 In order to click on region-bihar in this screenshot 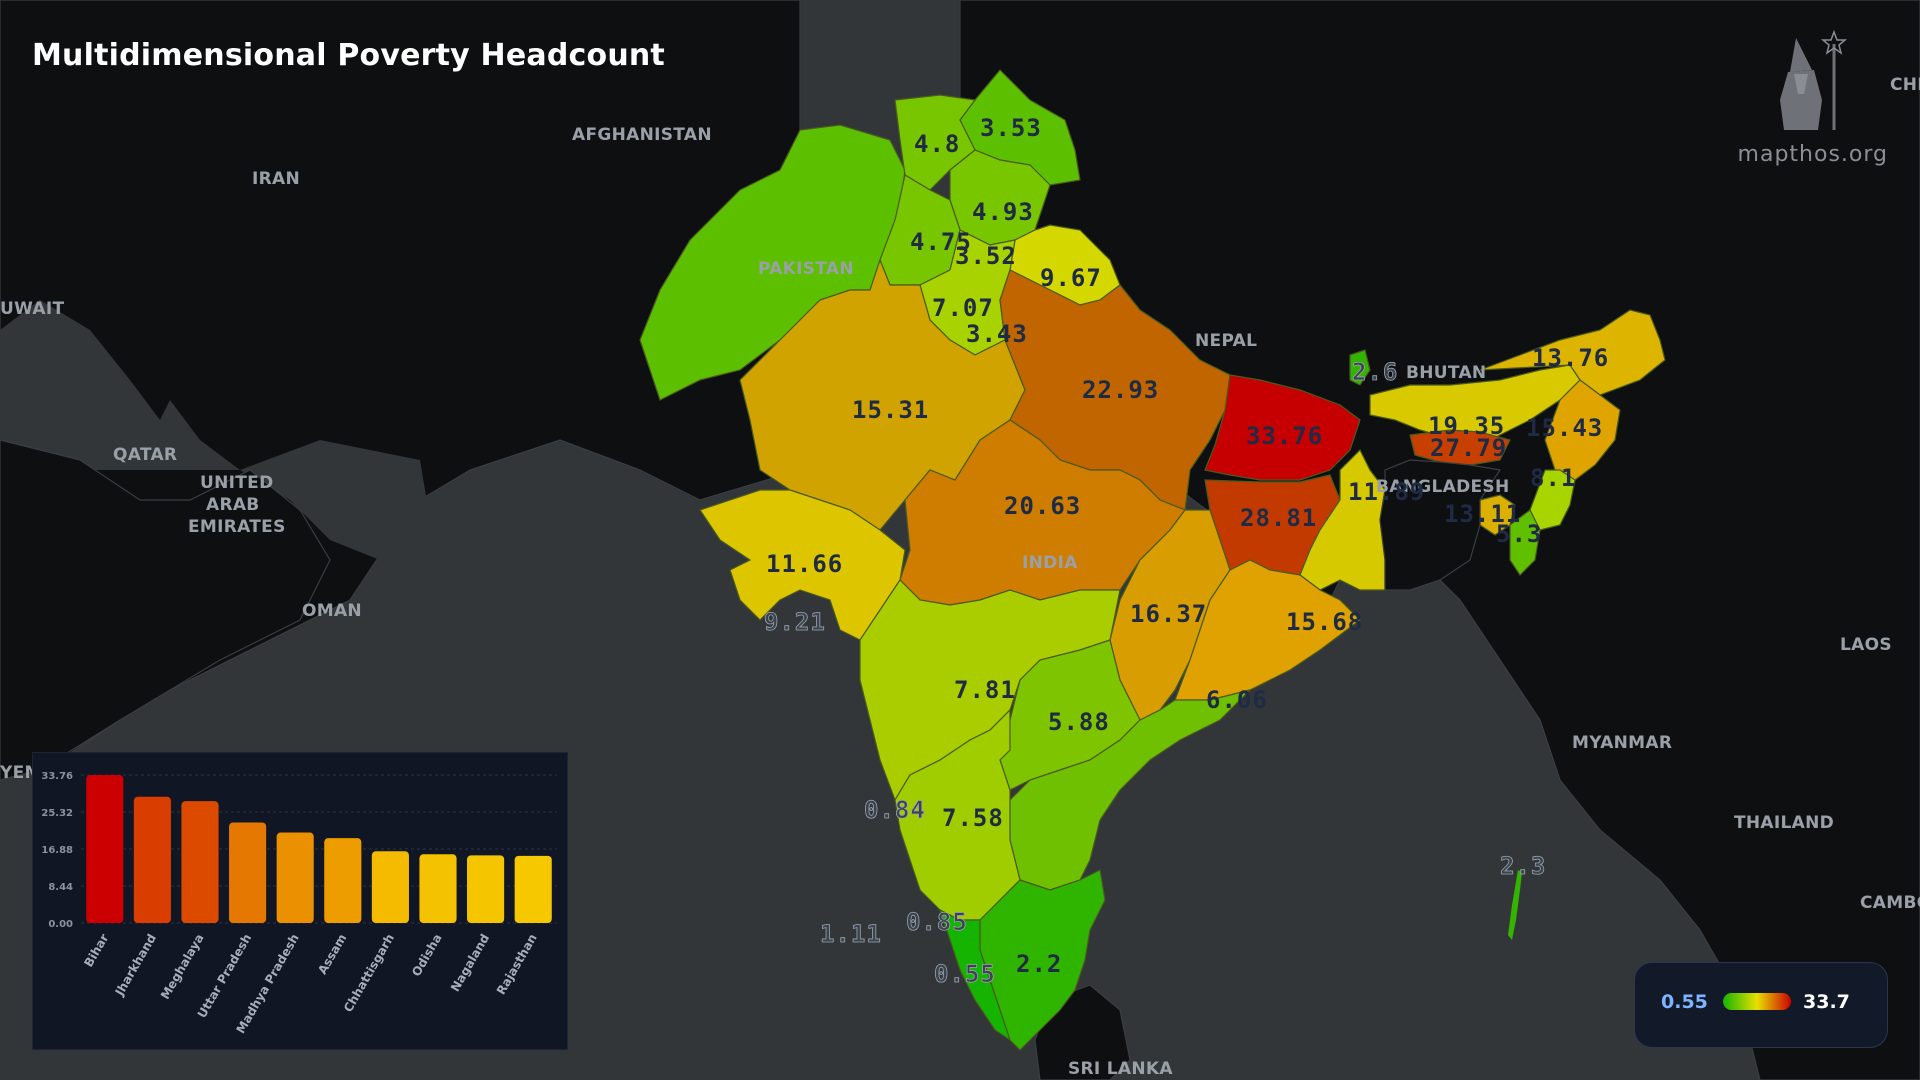, I will do `click(1282, 427)`.